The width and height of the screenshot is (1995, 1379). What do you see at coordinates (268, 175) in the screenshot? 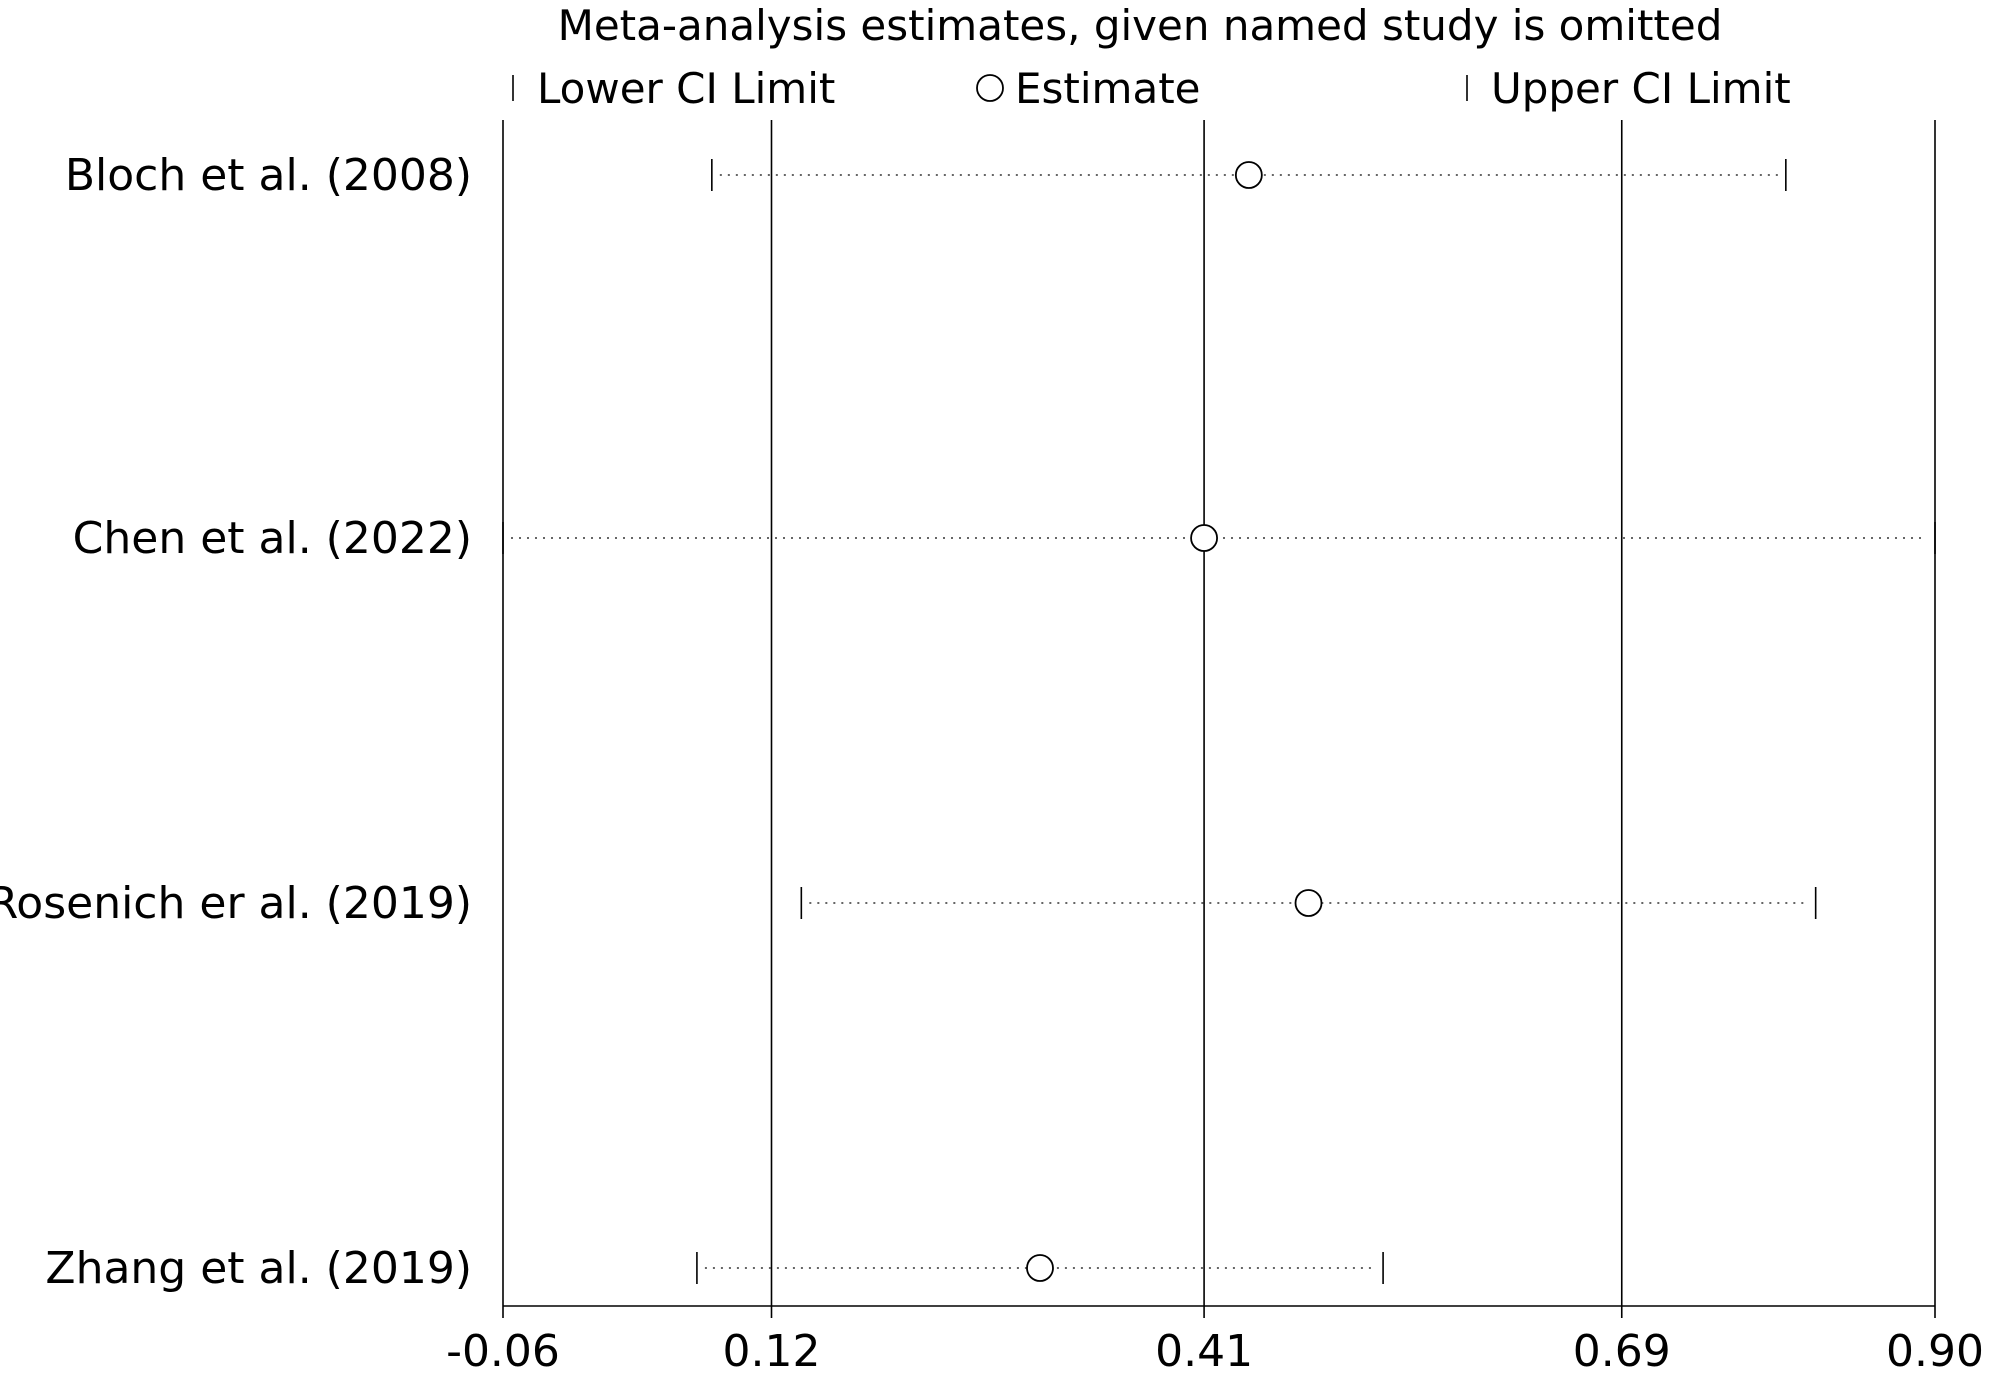
I see `study-label: Bloch et al. (2008)` at bounding box center [268, 175].